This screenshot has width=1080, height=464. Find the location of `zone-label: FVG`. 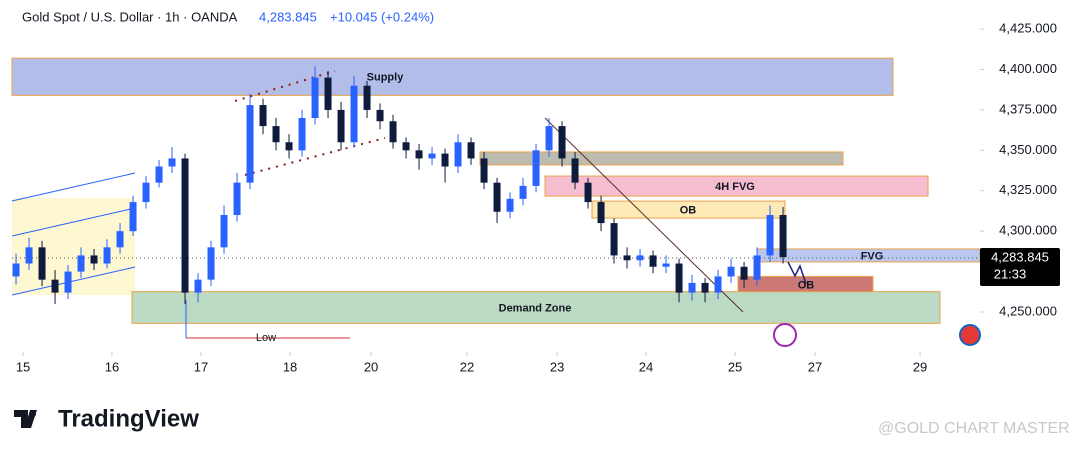

zone-label: FVG is located at coordinates (872, 256).